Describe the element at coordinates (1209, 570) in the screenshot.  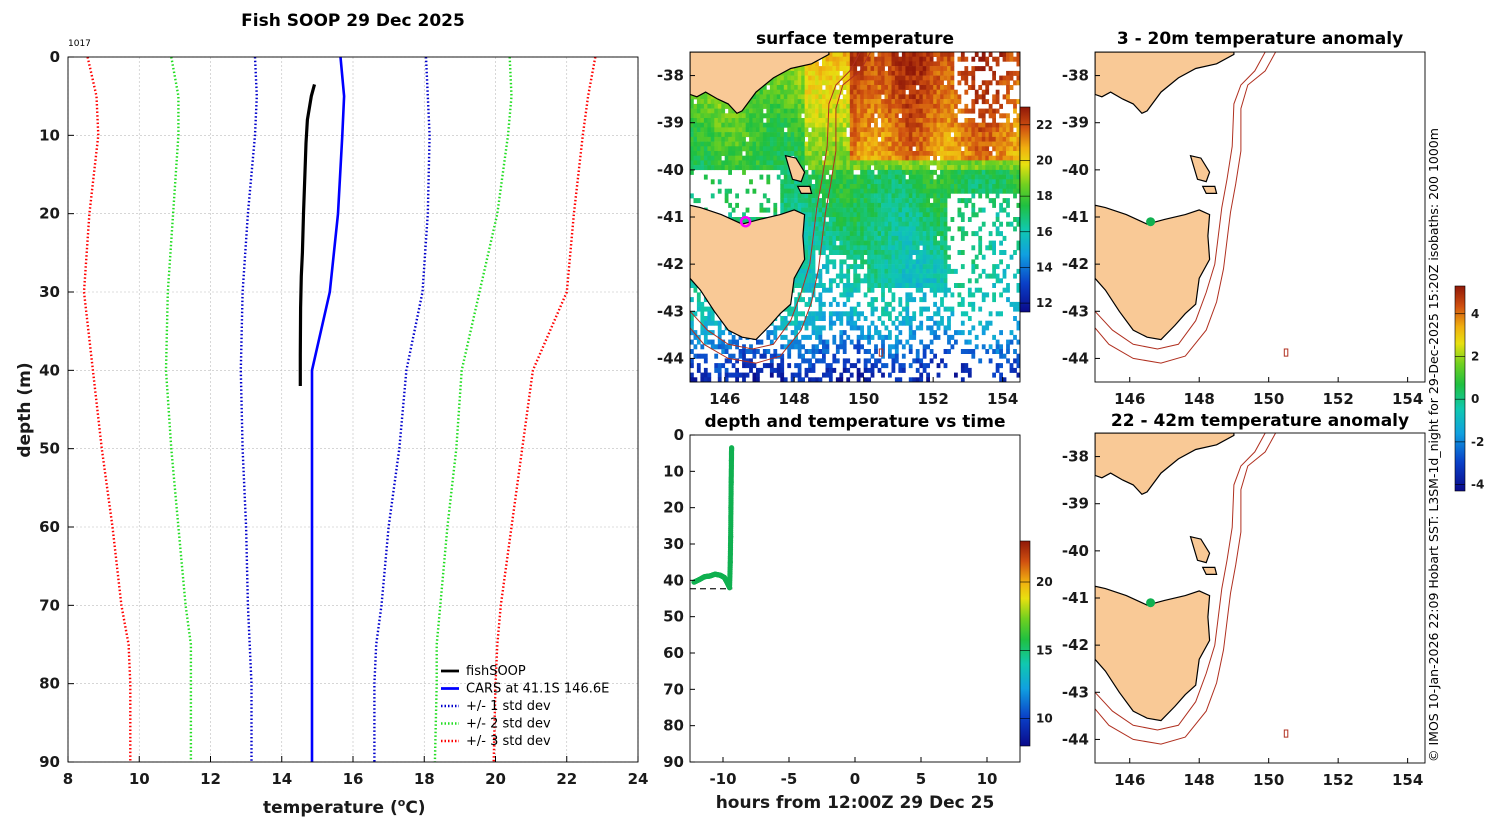
I see `anomaly-deep-cape-barren-island` at that location.